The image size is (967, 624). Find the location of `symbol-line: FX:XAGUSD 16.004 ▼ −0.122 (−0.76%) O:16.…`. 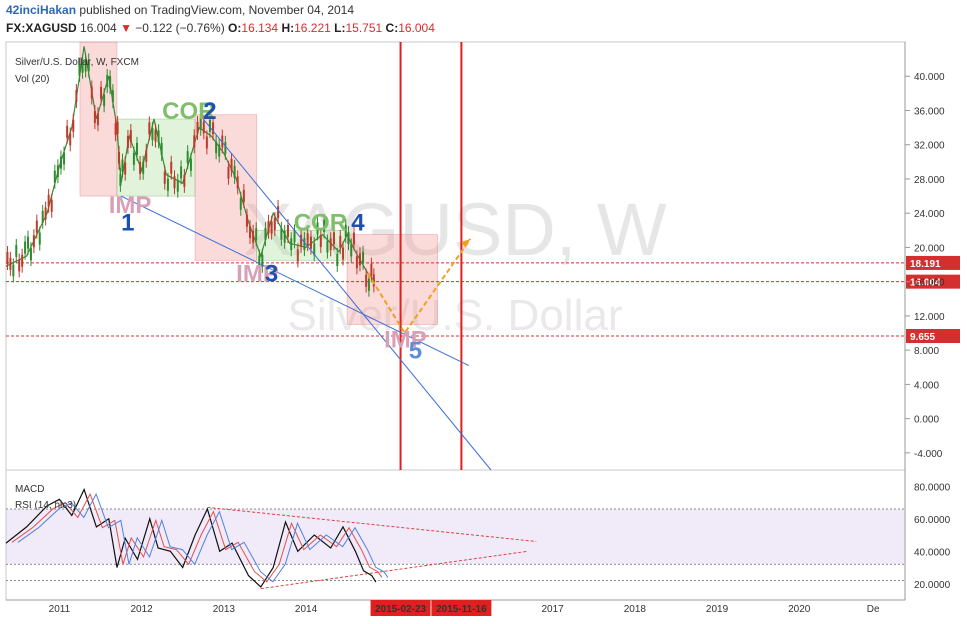

symbol-line: FX:XAGUSD 16.004 ▼ −0.122 (−0.76%) O:16.… is located at coordinates (220, 28).